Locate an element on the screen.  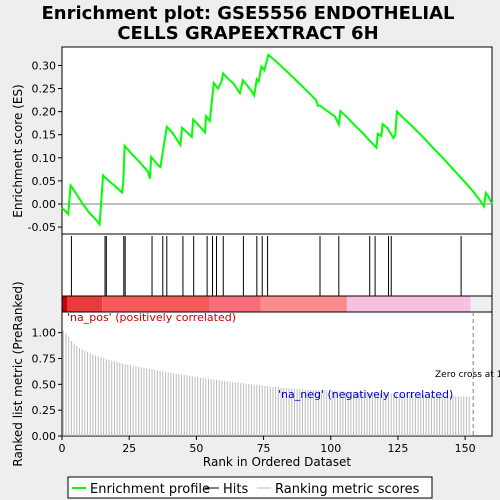
legend-box is located at coordinates (250, 487).